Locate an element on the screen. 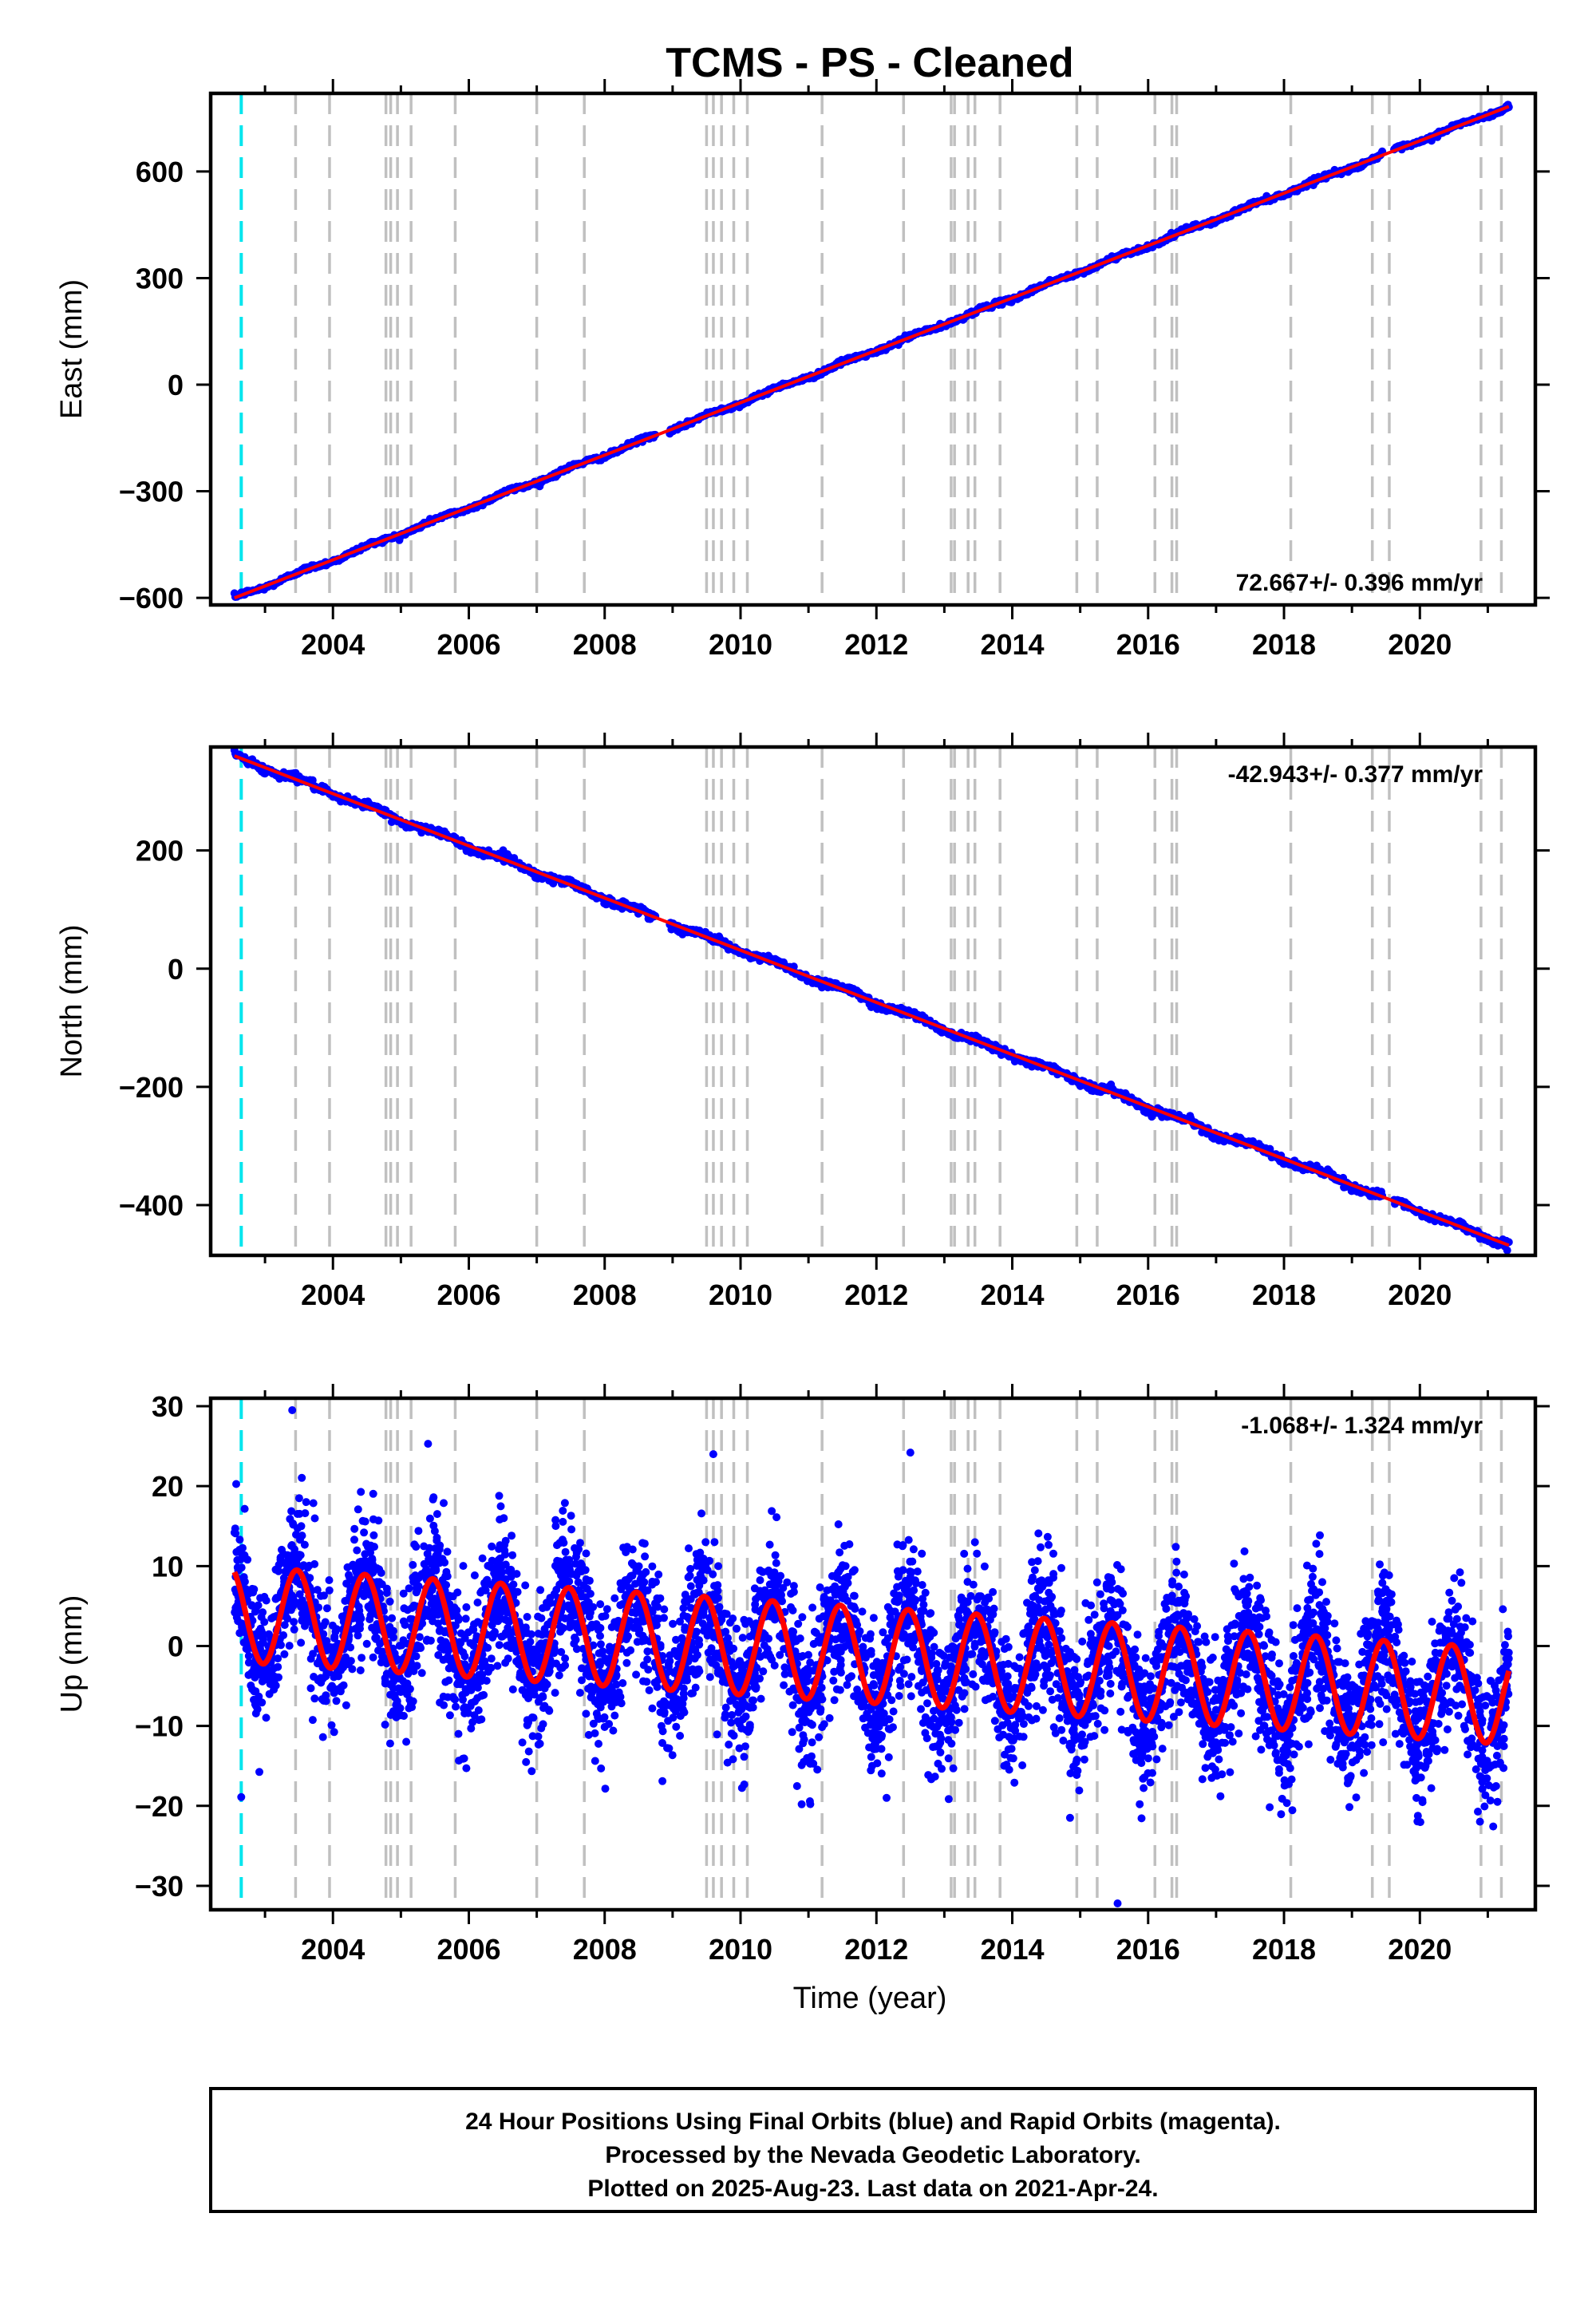 This screenshot has width=1596, height=2316. x-tick-label: 2012 is located at coordinates (876, 644).